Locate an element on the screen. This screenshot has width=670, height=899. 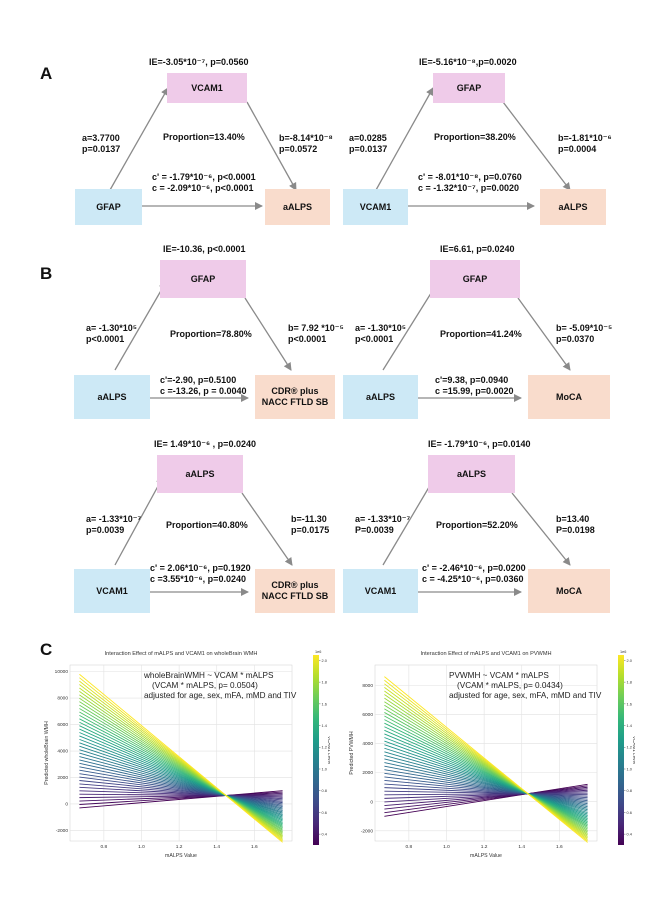
path-a-coefficient: a= -1.30*10⁵ is located at coordinates (112, 328).